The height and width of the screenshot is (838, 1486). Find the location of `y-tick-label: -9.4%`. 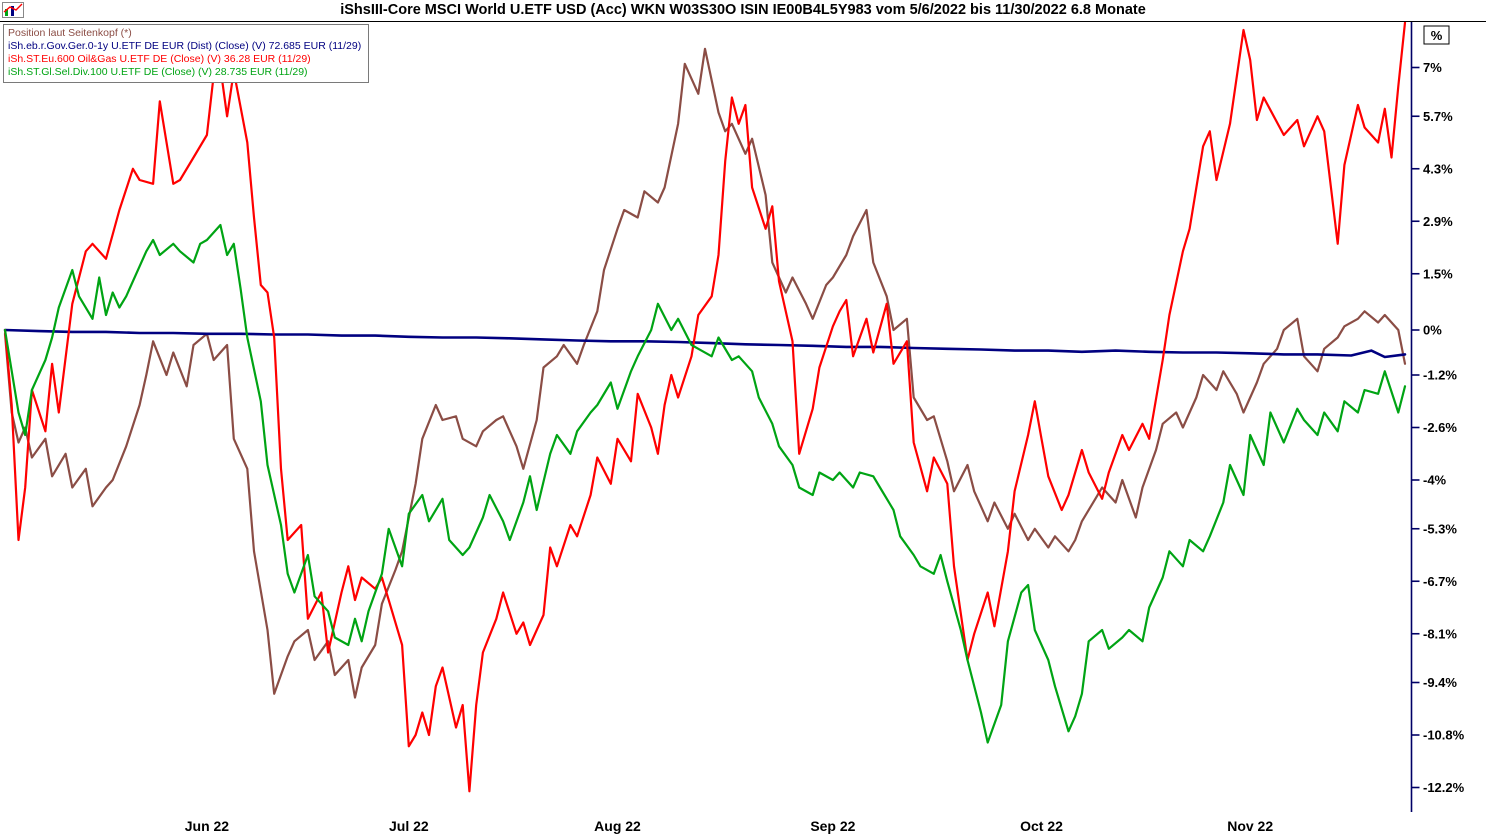

y-tick-label: -9.4% is located at coordinates (1440, 682).